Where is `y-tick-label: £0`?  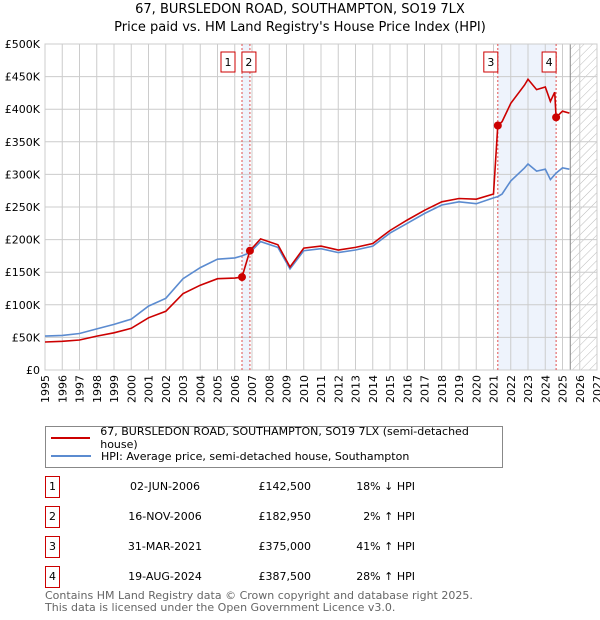
y-tick-label: £0 is located at coordinates (33, 370).